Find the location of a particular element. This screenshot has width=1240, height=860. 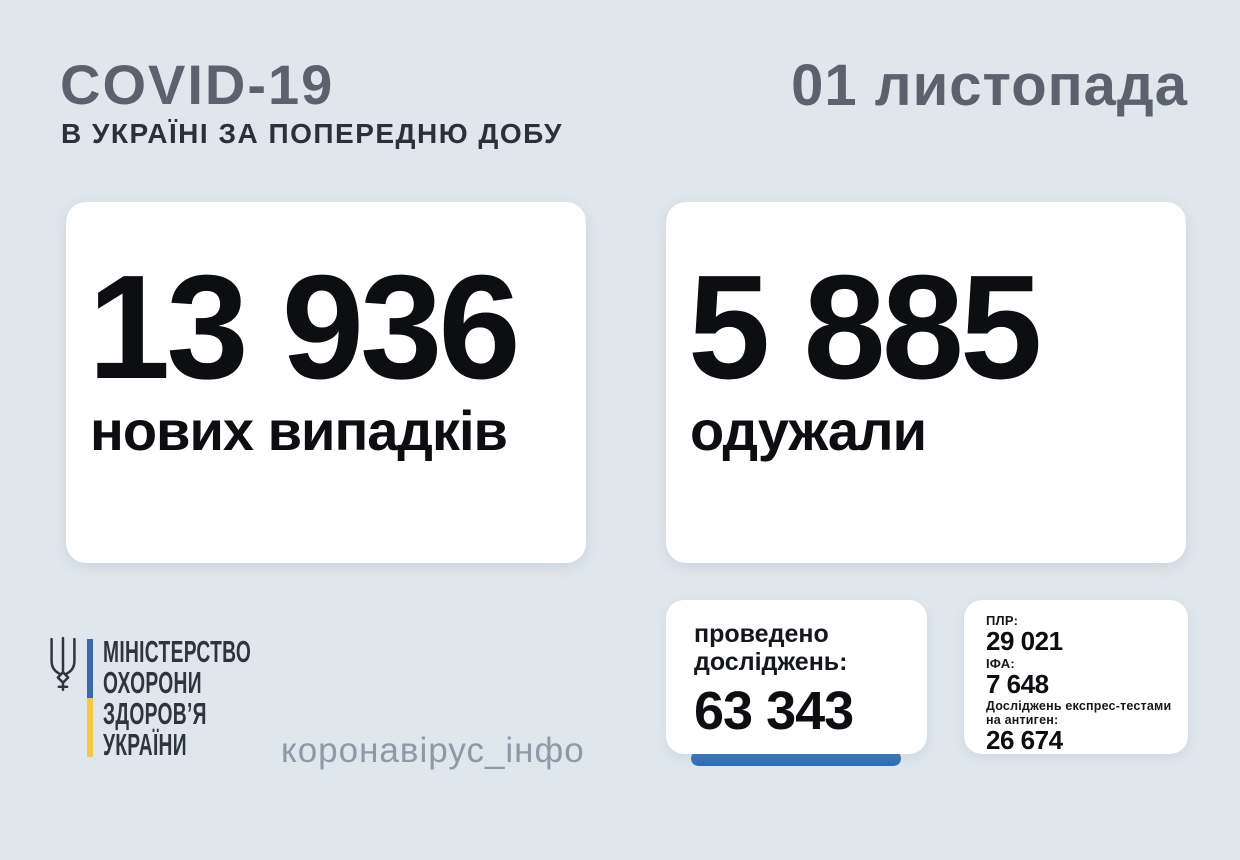

elisa-value: 7 648 is located at coordinates (1017, 684).